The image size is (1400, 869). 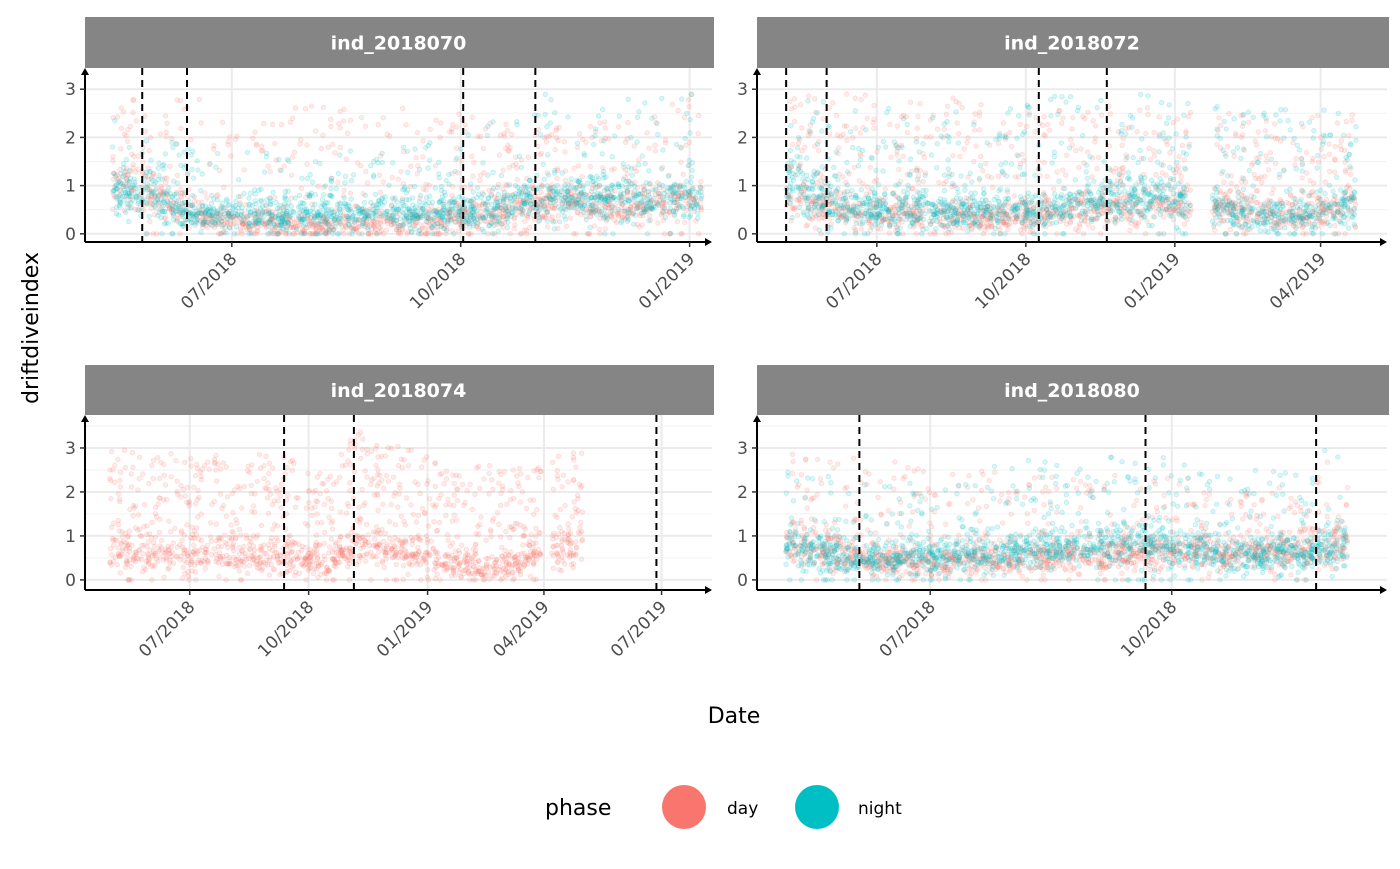 I want to click on y-tick-label: 0, so click(x=70, y=235).